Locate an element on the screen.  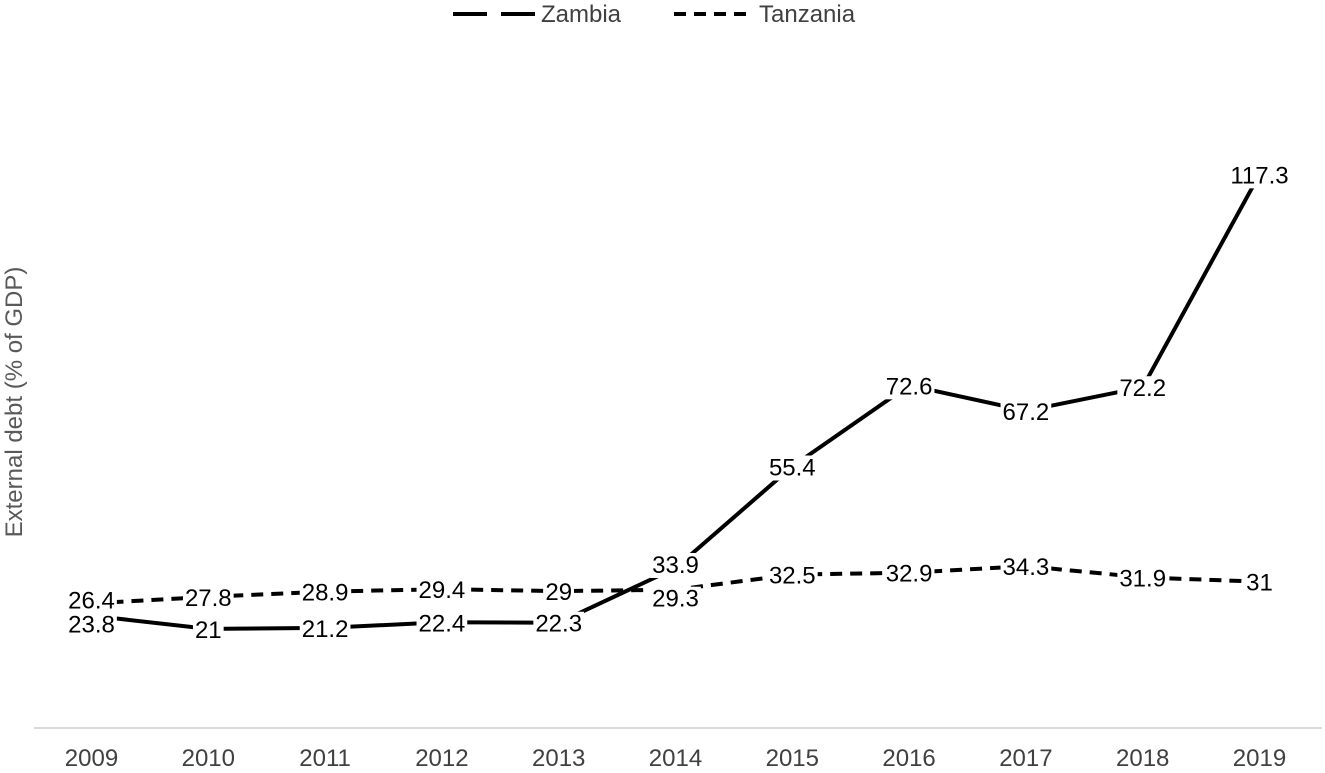
y-axis-title: External debt (% of GDP) is located at coordinates (14, 402).